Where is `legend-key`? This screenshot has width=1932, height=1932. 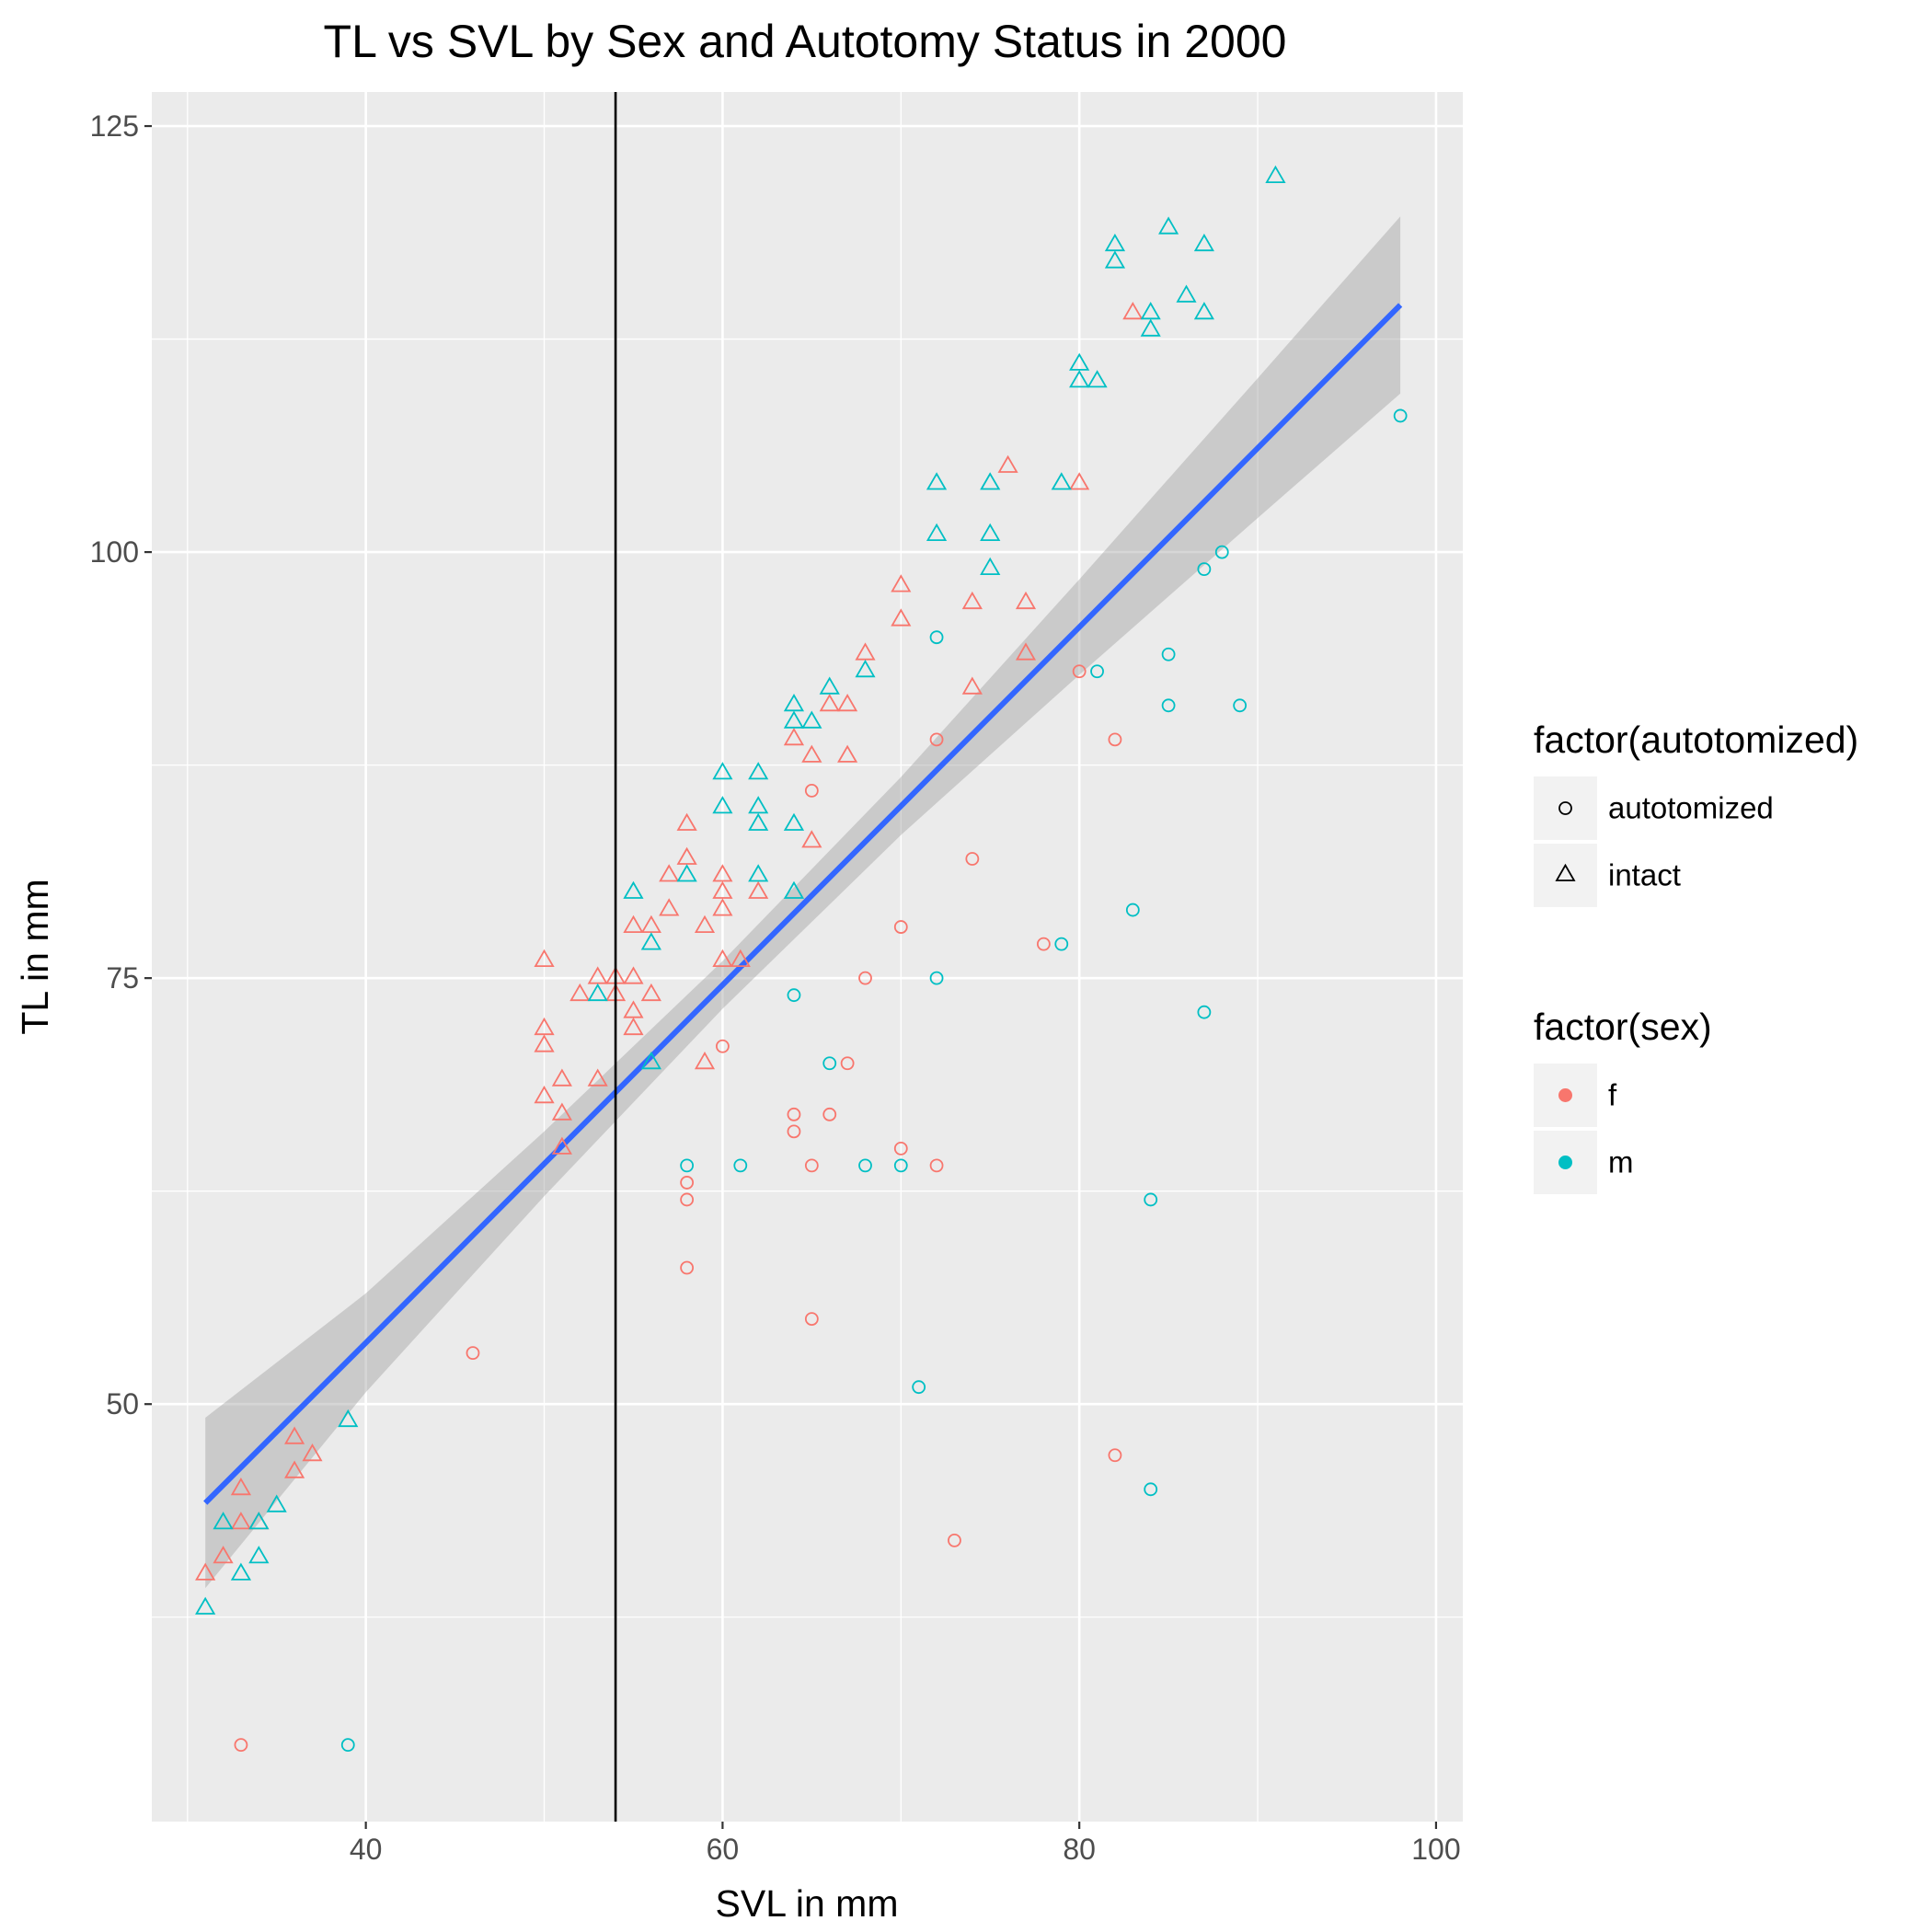
legend-key is located at coordinates (1565, 808).